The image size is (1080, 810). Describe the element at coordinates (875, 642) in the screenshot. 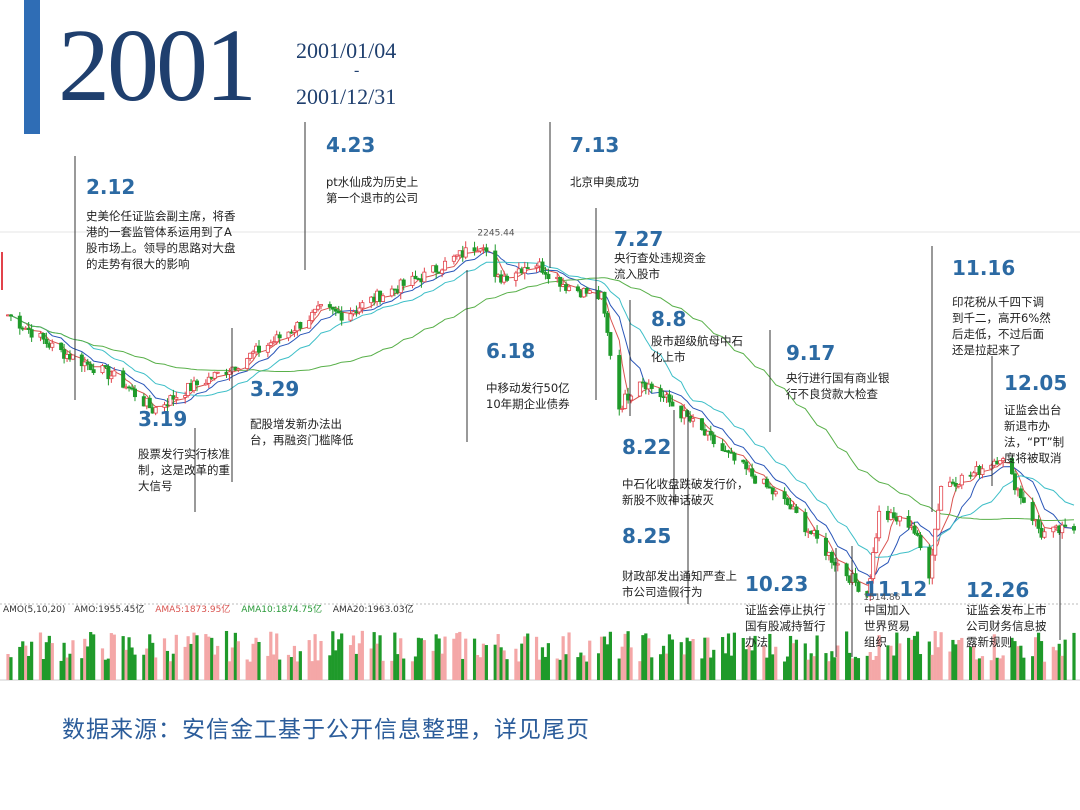

I see `event-text: 组织` at that location.